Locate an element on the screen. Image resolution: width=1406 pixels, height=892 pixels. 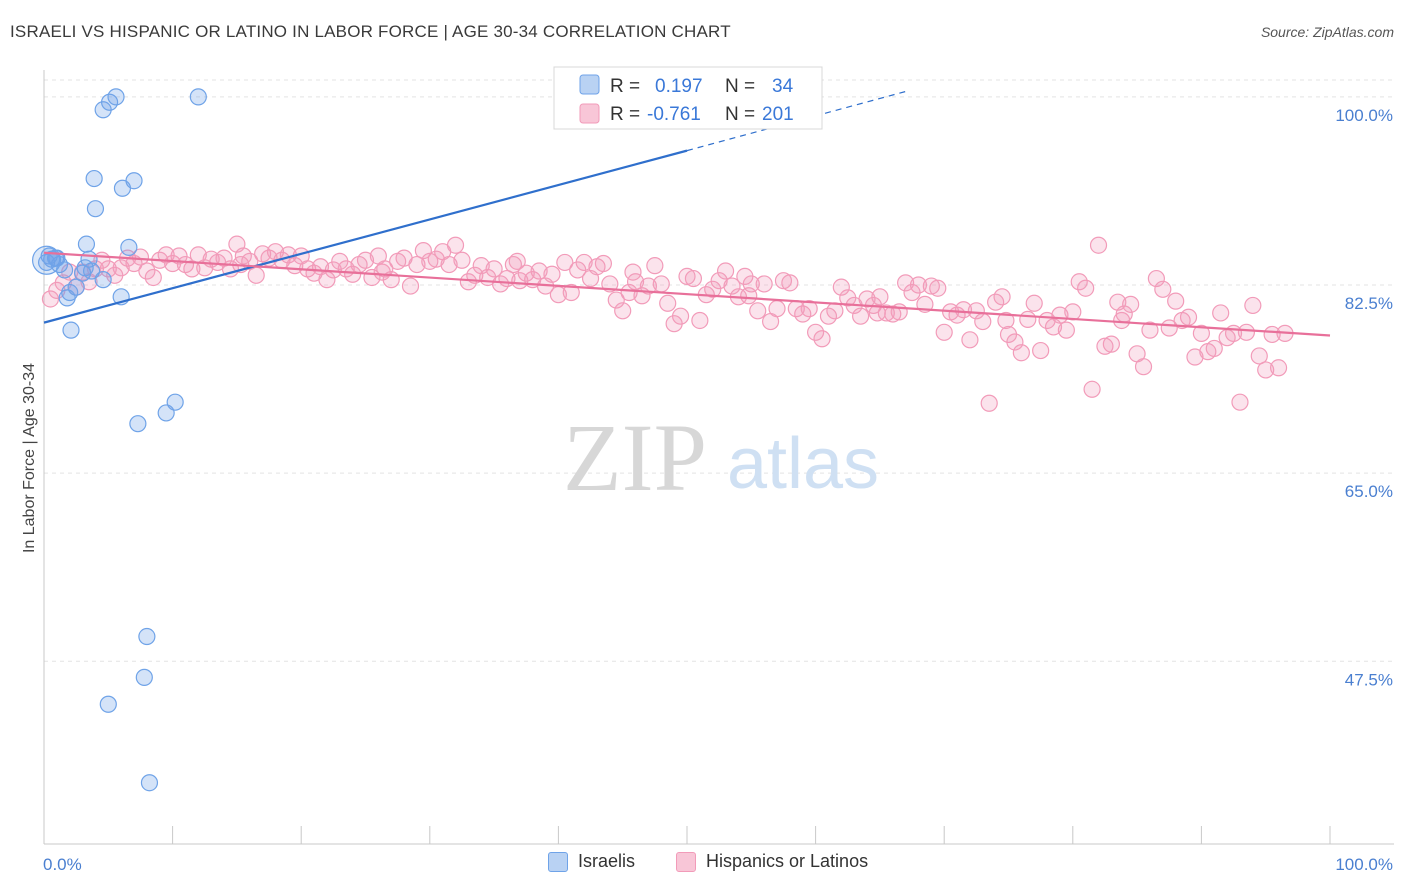
y-tick-label-0: 100.0% is located at coordinates (1364, 115).